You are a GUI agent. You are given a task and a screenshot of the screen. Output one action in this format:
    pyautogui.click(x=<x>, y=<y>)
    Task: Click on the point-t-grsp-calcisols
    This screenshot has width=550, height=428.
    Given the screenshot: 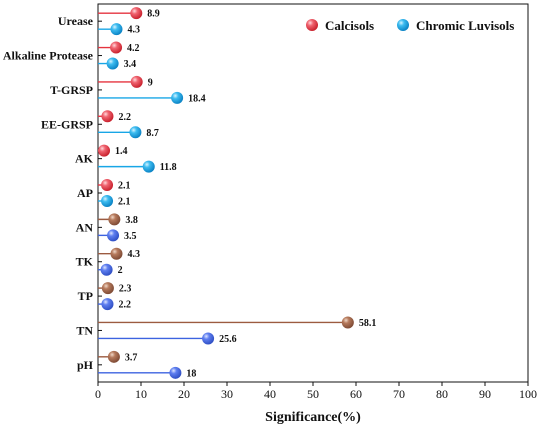 What is the action you would take?
    pyautogui.click(x=136, y=81)
    